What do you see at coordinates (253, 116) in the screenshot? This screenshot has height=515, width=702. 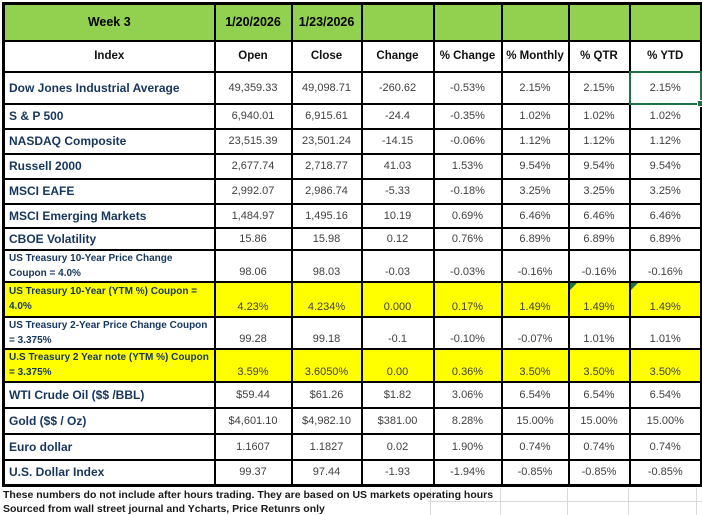 I see `value-cell: 6,940.01` at bounding box center [253, 116].